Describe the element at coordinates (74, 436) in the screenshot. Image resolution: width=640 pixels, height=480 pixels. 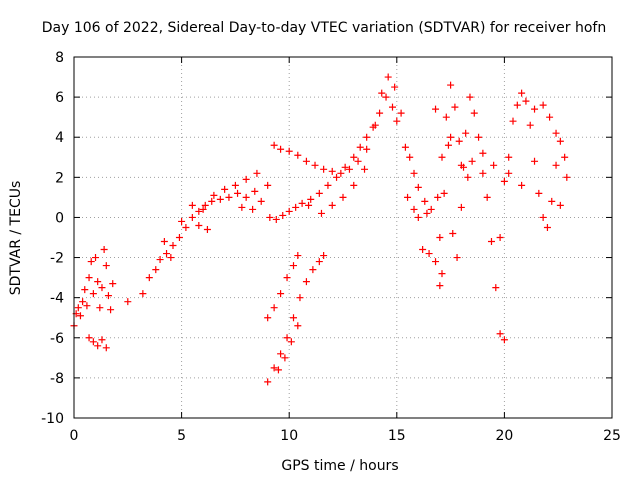
I see `x-tick-label: 0` at that location.